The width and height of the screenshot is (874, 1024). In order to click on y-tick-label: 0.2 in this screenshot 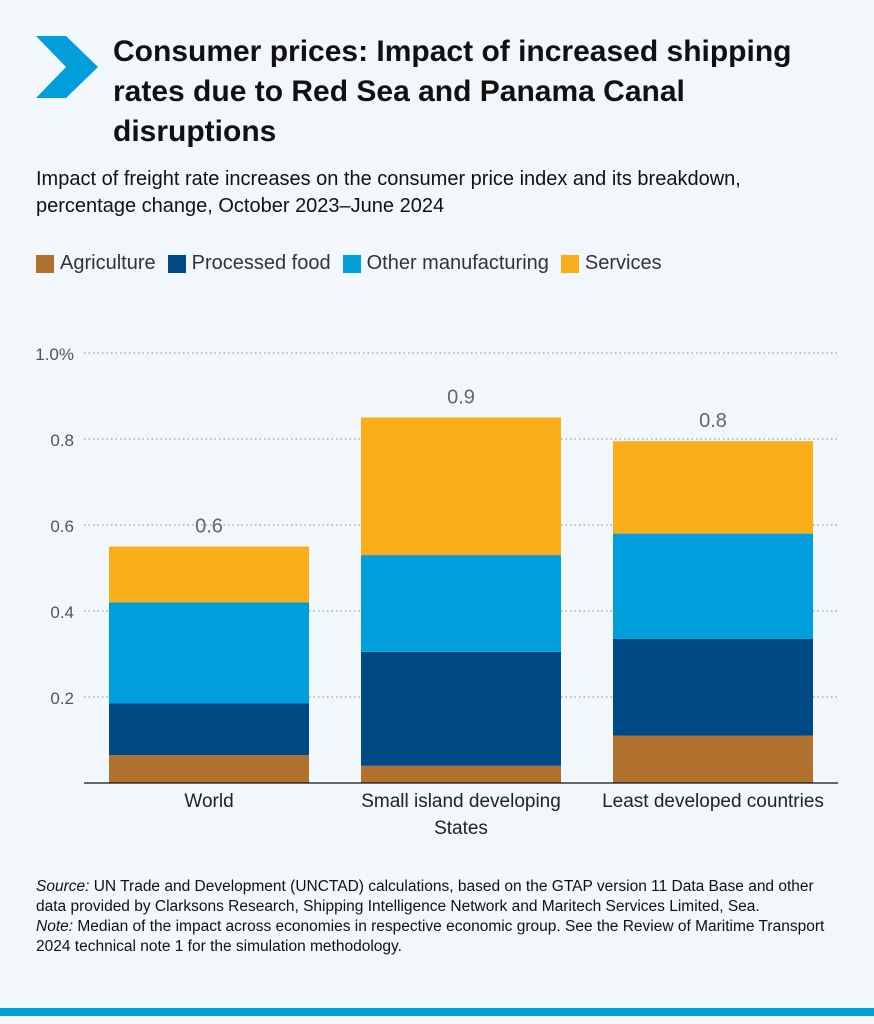, I will do `click(62, 698)`.